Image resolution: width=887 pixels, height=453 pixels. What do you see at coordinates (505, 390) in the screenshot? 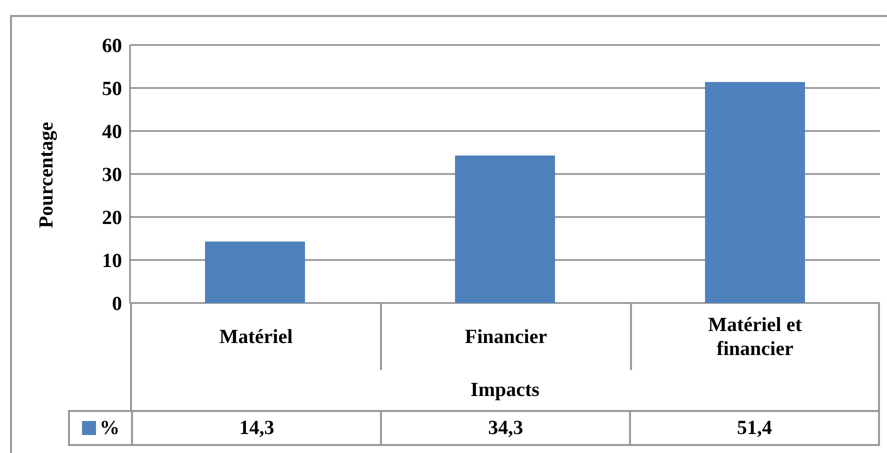
I see `x-axis-title: Impacts` at bounding box center [505, 390].